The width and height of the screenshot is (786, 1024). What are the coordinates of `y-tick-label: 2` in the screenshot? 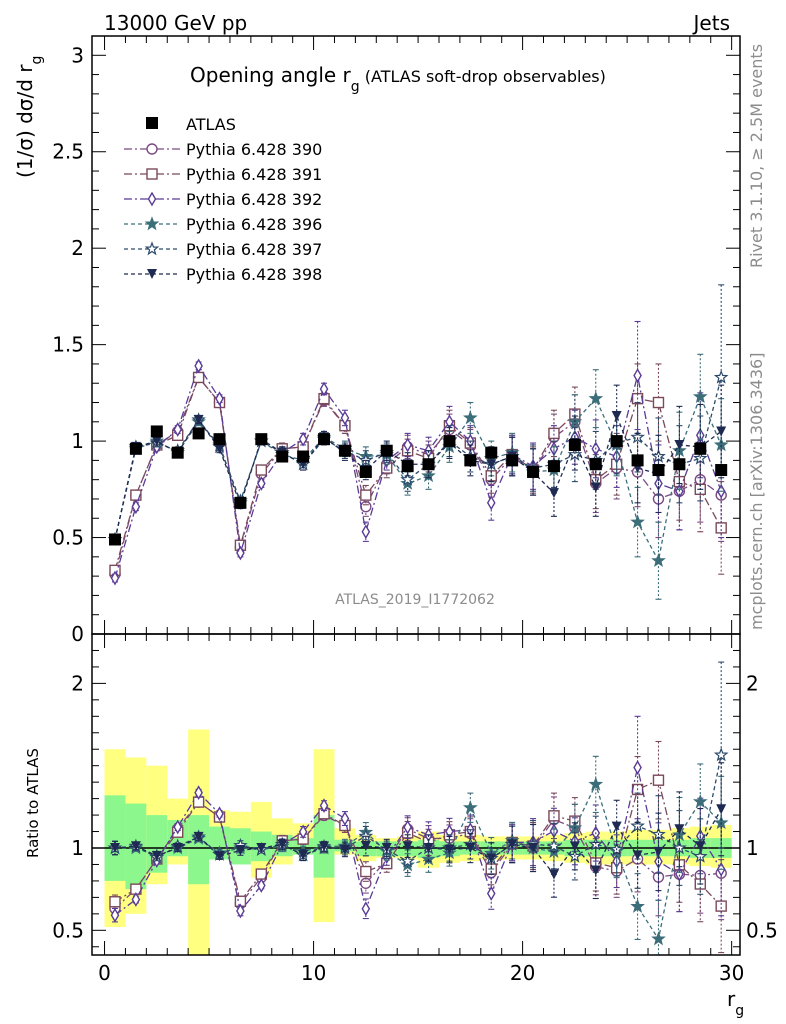 It's located at (77, 248).